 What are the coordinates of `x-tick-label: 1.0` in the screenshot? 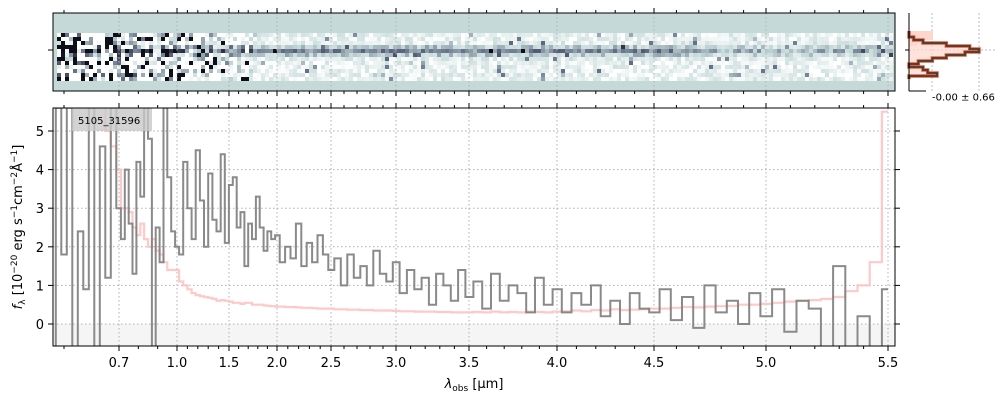 It's located at (177, 363).